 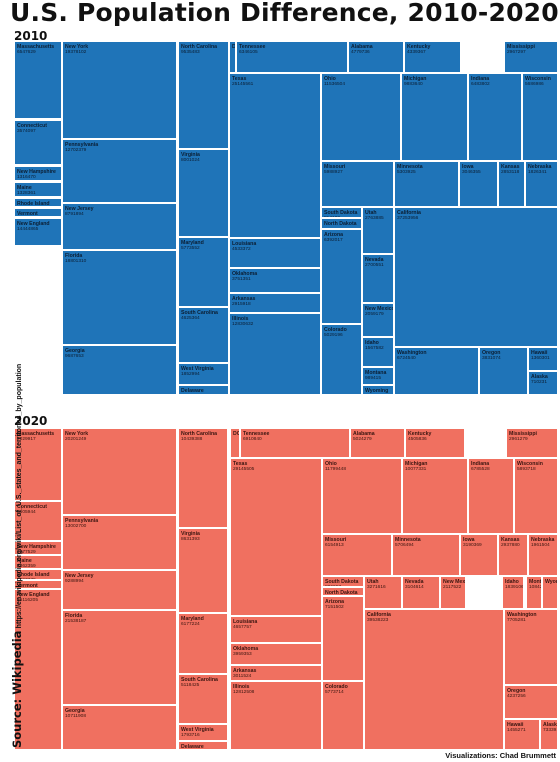 What do you see at coordinates (243, 84) in the screenshot?
I see `cell-population-label: 25145561` at bounding box center [243, 84].